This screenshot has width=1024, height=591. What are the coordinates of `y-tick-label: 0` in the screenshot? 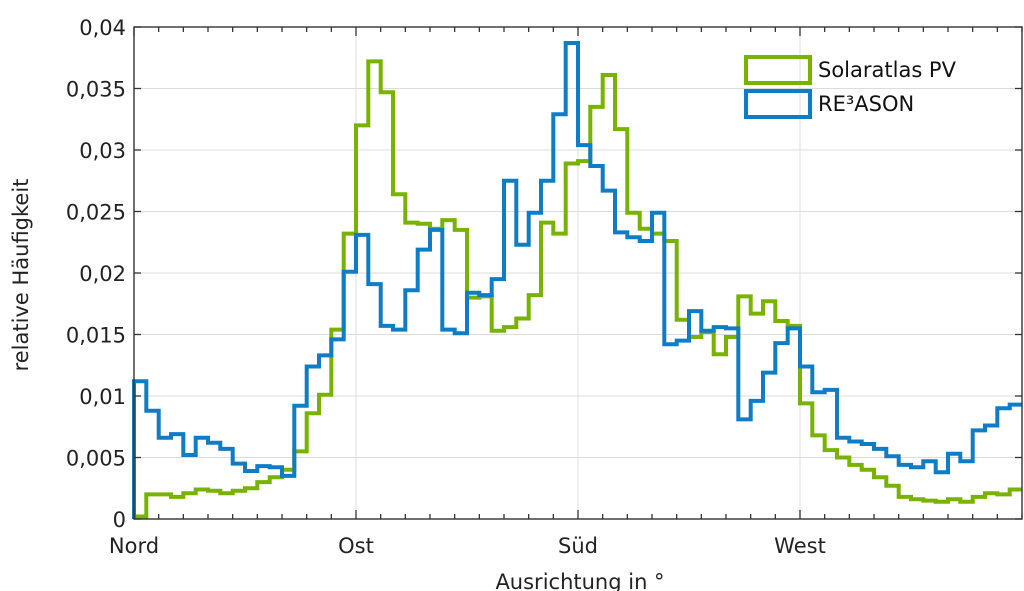 It's located at (119, 520).